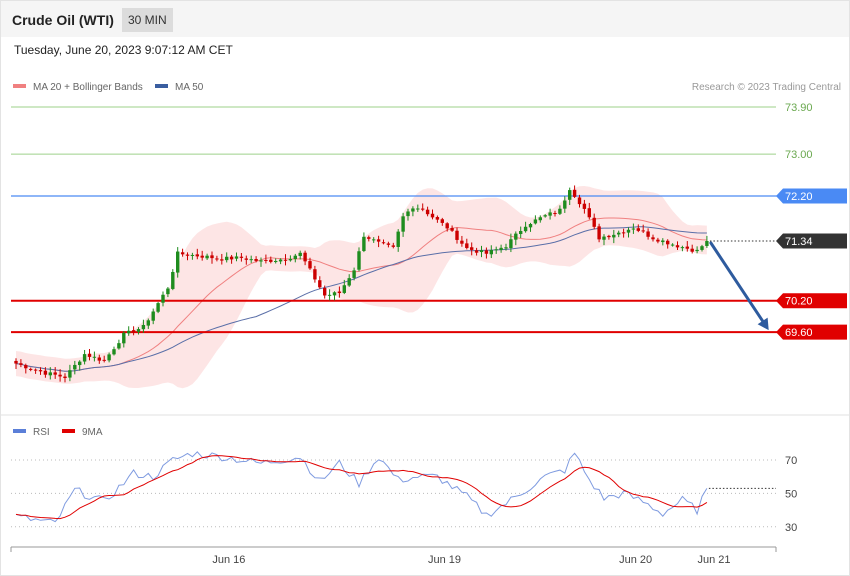 This screenshot has height=576, width=850. Describe the element at coordinates (123, 50) in the screenshot. I see `chart-datetime: Tuesday, June 20, 2023 9:07:12 AM CET` at that location.